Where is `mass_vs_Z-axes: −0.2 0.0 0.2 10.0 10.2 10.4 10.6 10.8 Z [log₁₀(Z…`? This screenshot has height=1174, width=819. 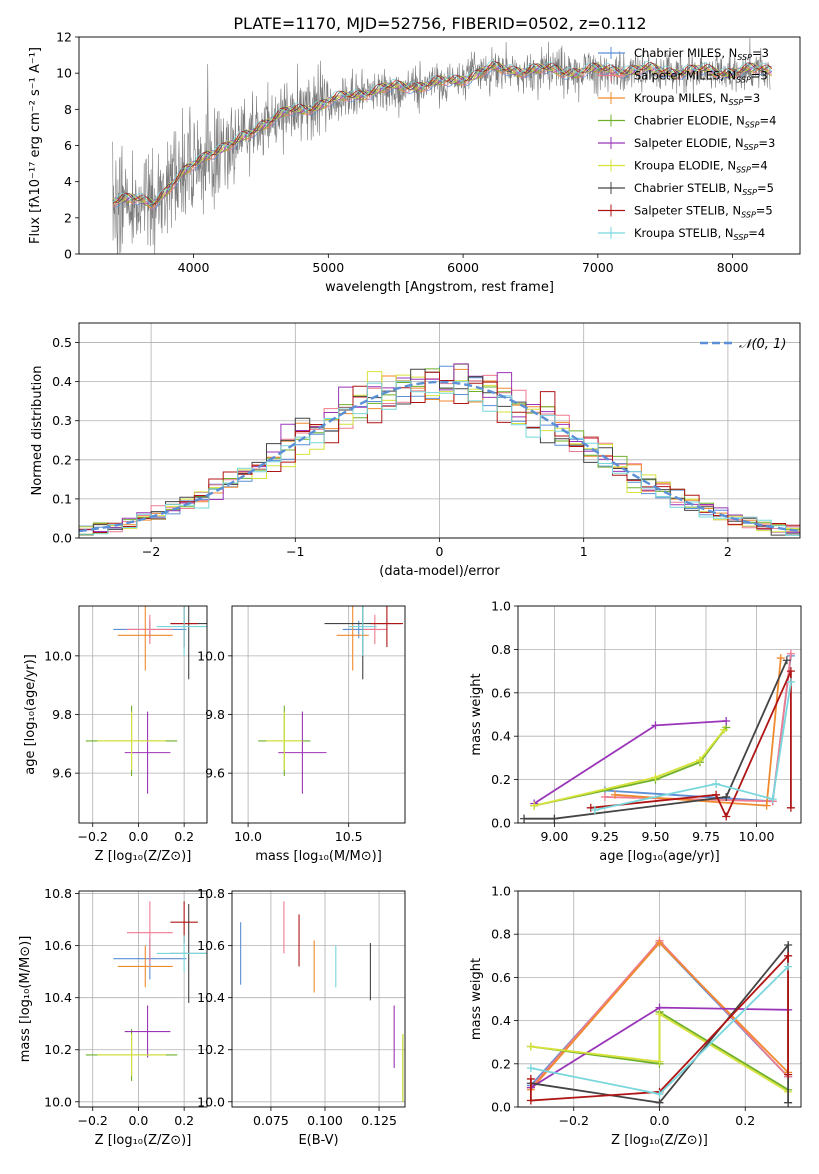
mass_vs_Z-axes: −0.2 0.0 0.2 10.0 10.2 10.4 10.6 10.8 Z [log₁₀(Z… is located at coordinates (112, 1017).